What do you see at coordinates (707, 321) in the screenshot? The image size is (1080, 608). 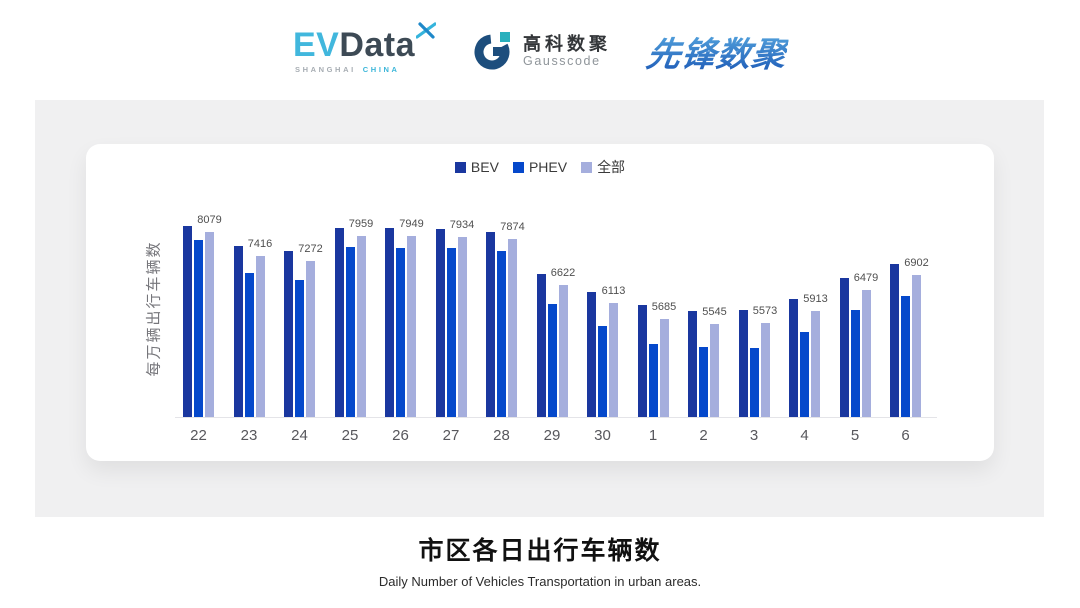 I see `bar-group-2: 5545 2` at bounding box center [707, 321].